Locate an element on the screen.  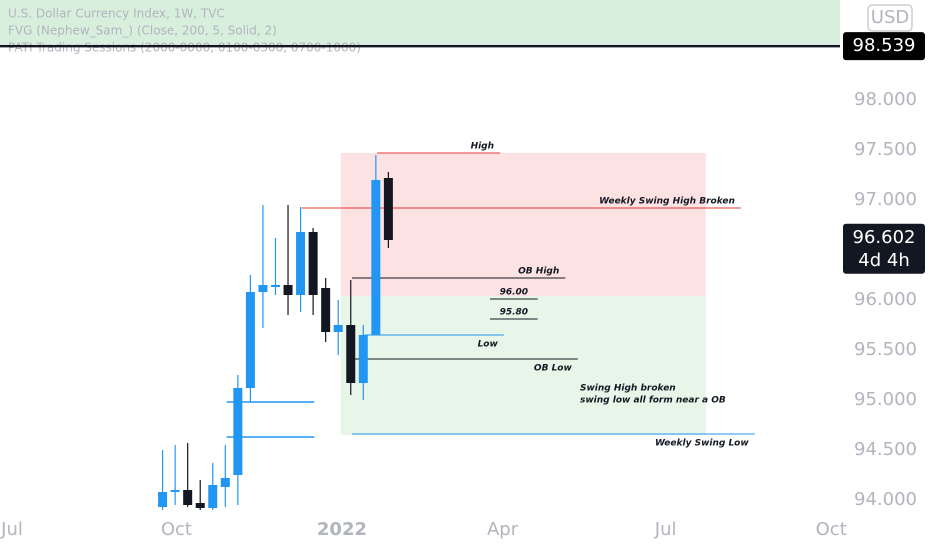
currency-box is located at coordinates (890, 18).